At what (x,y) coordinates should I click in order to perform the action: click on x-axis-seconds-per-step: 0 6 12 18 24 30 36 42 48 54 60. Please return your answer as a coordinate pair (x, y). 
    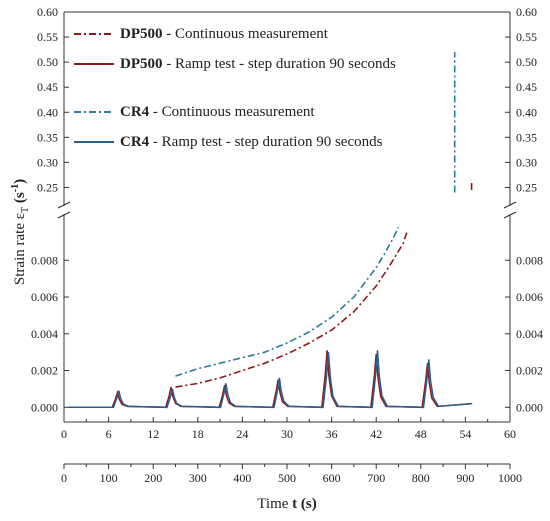
    Looking at the image, I should click on (288, 429).